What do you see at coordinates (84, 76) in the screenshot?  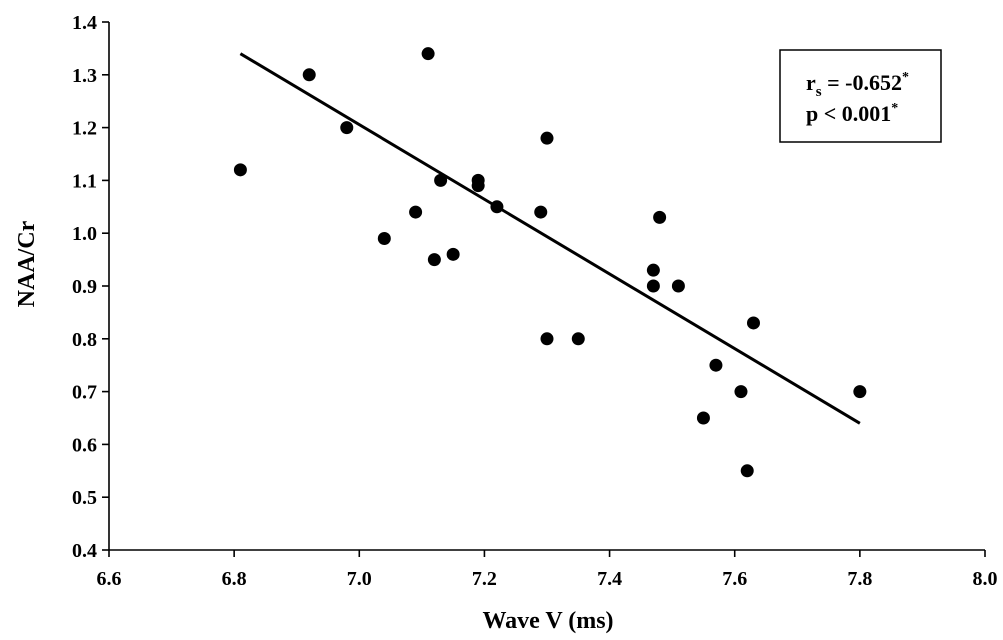 I see `y-tick-label: 1.3` at bounding box center [84, 76].